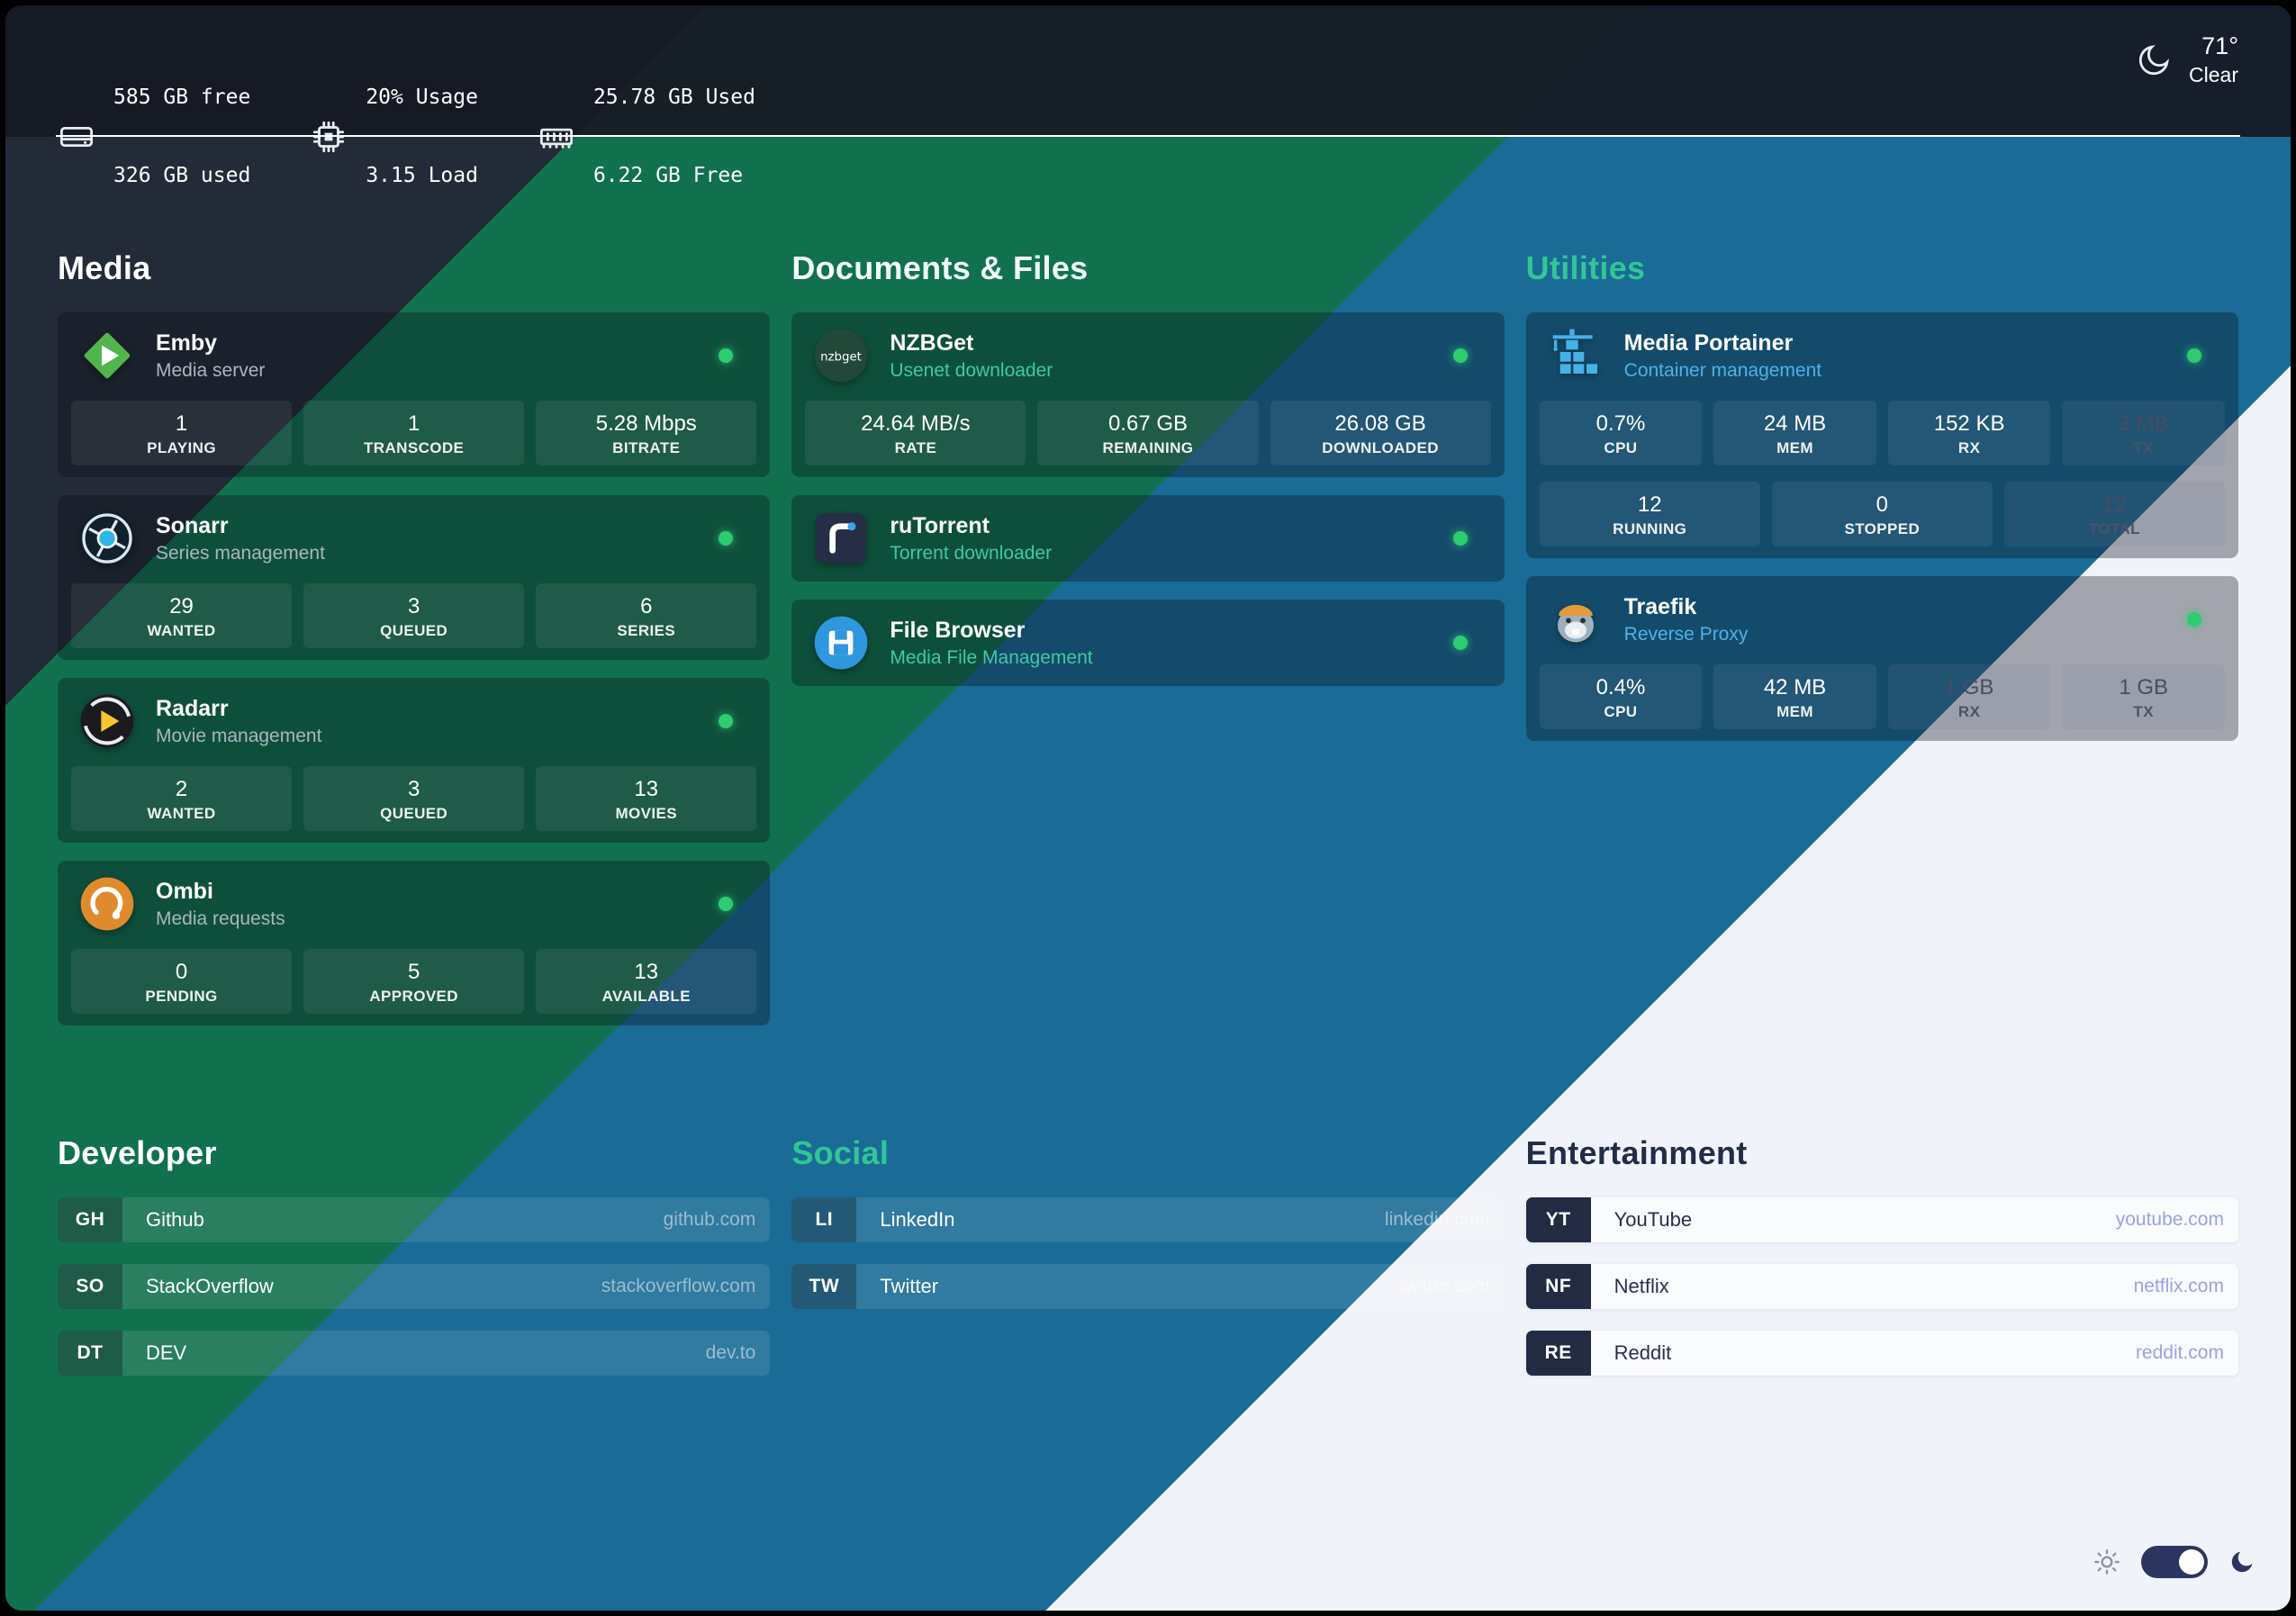  I want to click on link-label: Netflix, so click(1641, 1286).